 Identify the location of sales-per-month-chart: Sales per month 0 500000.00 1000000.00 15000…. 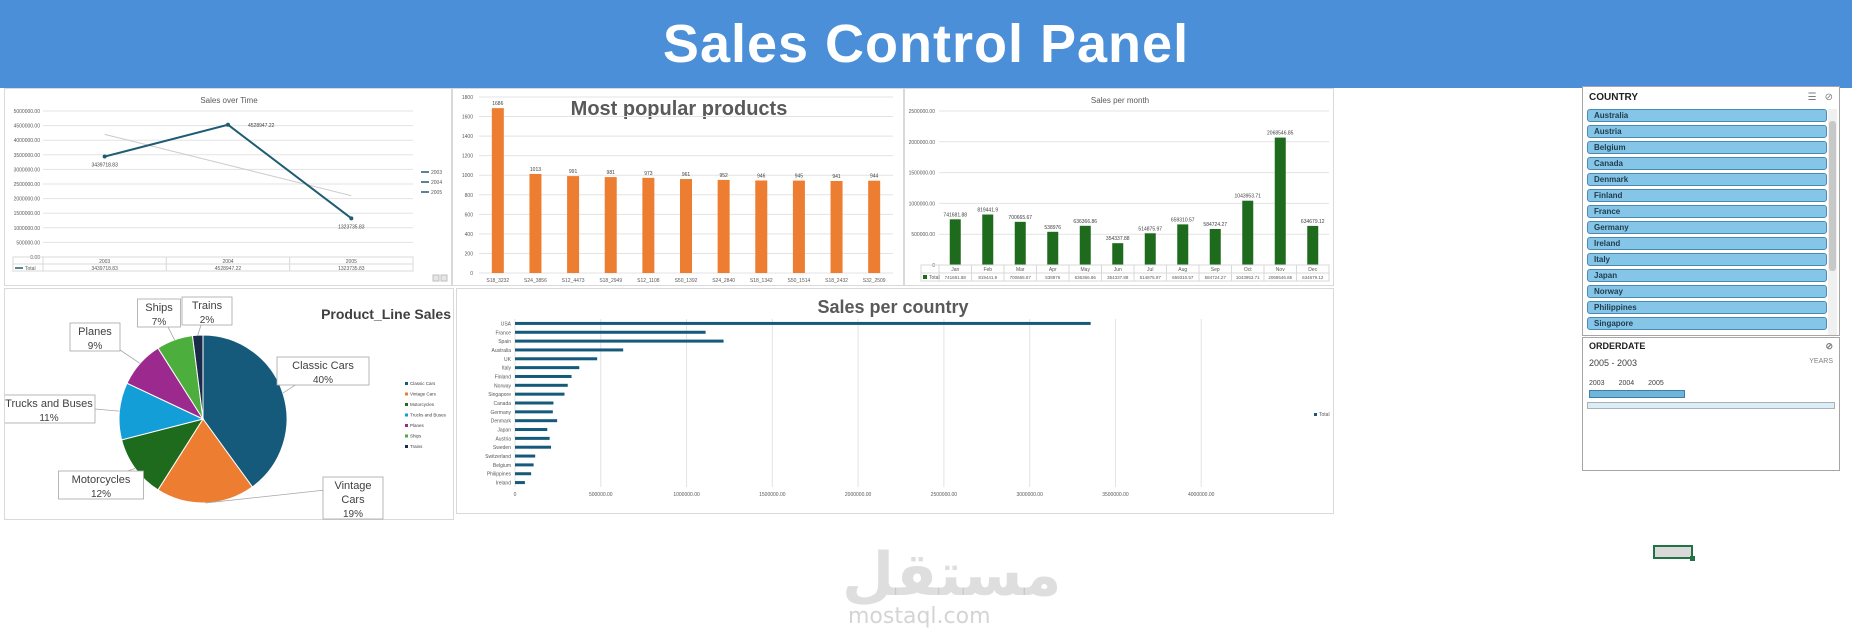
(1119, 187).